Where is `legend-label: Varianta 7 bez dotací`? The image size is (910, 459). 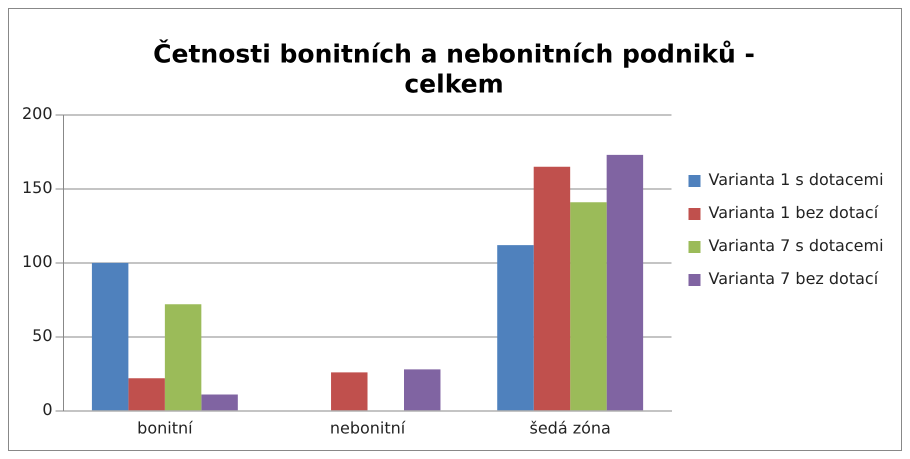
legend-label: Varianta 7 bez dotací is located at coordinates (793, 278).